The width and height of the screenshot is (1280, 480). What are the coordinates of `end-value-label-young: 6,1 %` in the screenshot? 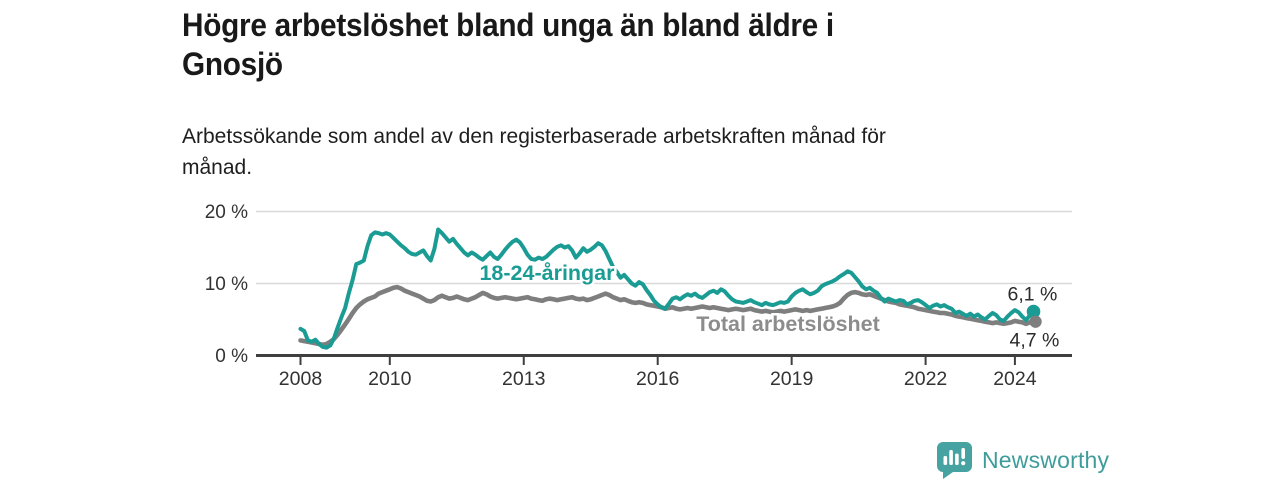 It's located at (1033, 295).